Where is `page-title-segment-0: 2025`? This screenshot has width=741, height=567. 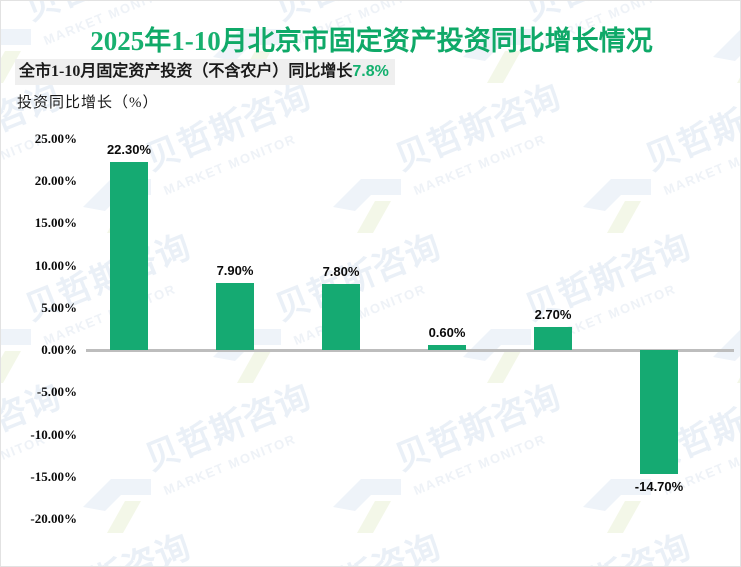 page-title-segment-0: 2025 is located at coordinates (117, 41).